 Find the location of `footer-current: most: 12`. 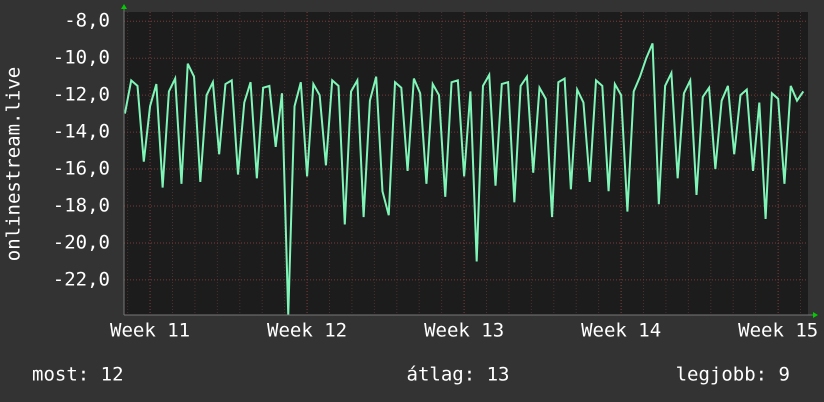

footer-current: most: 12 is located at coordinates (78, 375).